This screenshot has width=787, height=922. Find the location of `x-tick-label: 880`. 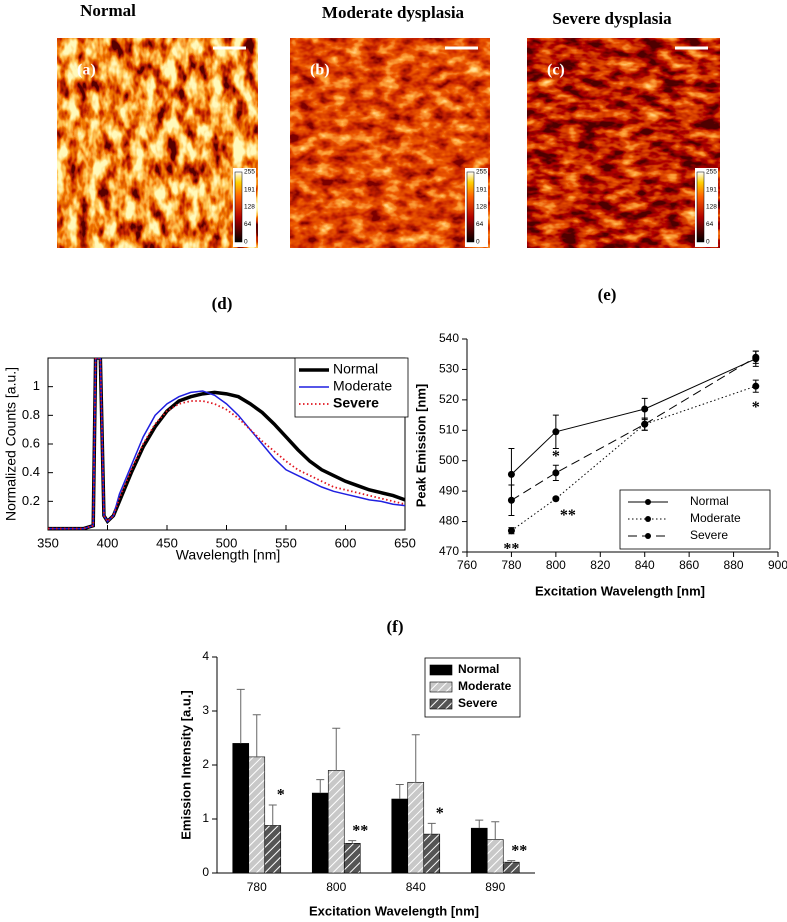

x-tick-label: 880 is located at coordinates (734, 565).